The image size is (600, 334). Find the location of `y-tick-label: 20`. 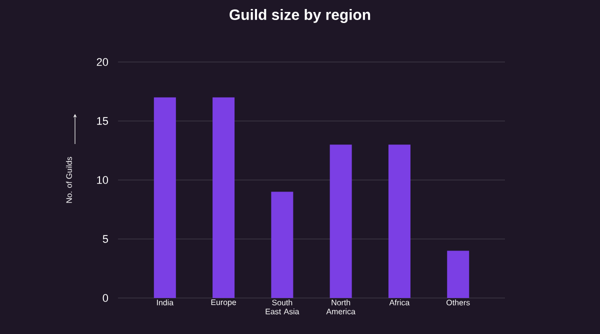

y-tick-label: 20 is located at coordinates (102, 62).